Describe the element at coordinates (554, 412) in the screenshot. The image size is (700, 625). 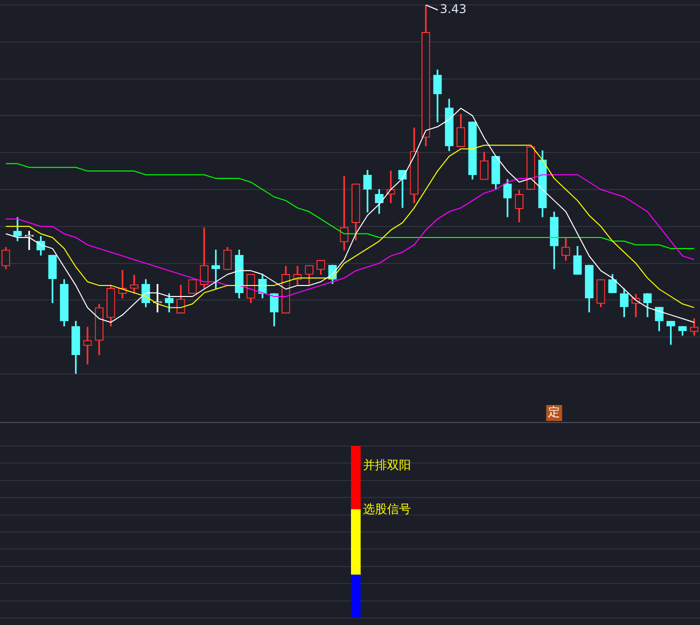
I see `text: 定` at that location.